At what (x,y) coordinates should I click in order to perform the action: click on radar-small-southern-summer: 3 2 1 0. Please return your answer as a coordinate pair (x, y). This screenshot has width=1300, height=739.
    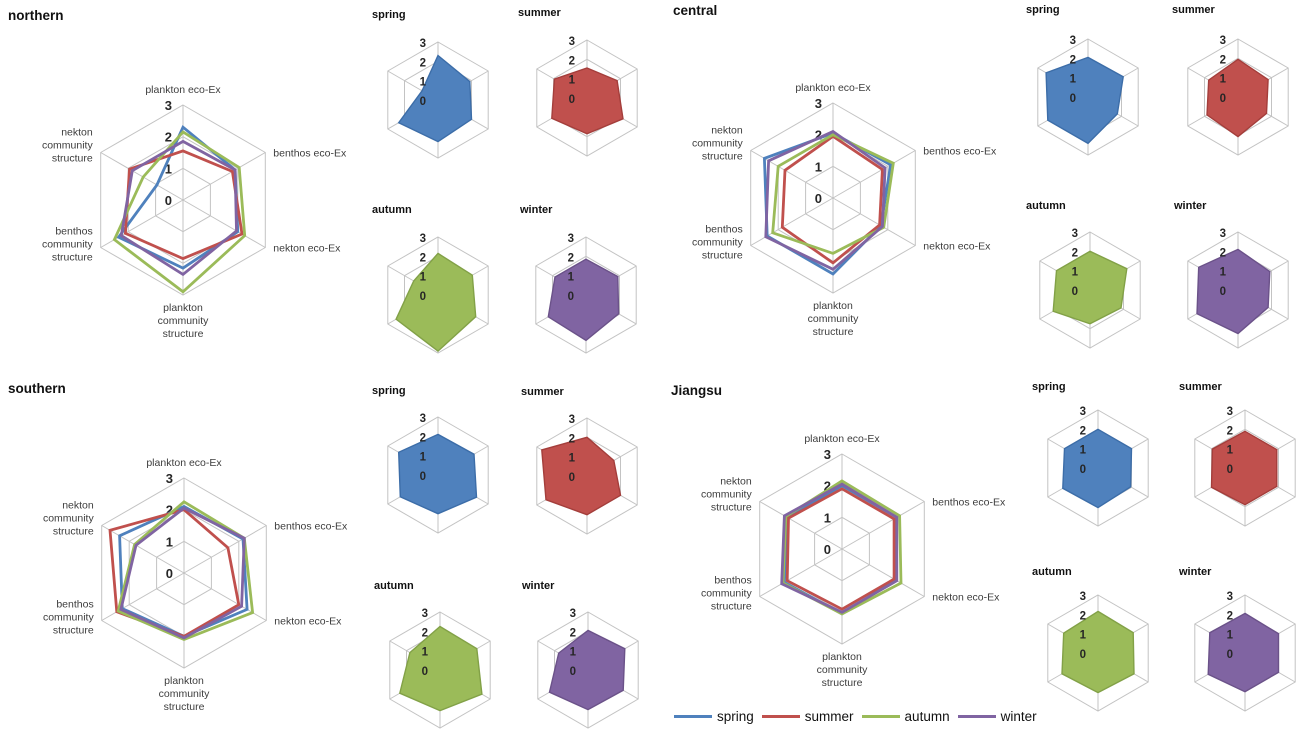
    Looking at the image, I should click on (587, 478).